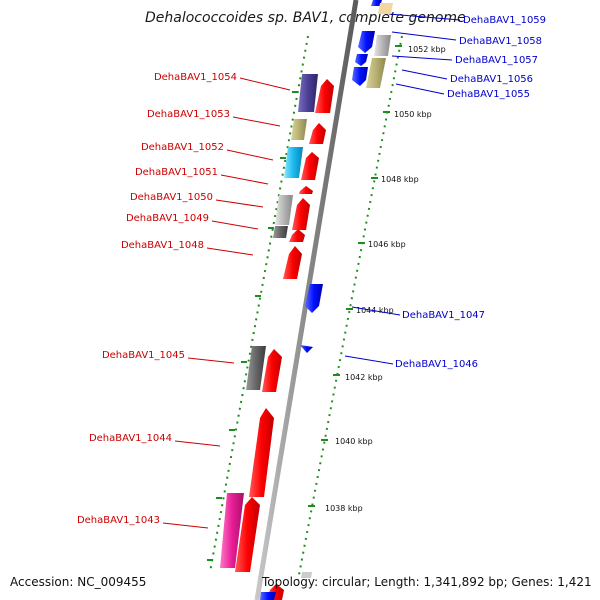 This screenshot has height=600, width=600. Describe the element at coordinates (400, 179) in the screenshot. I see `scale-tick-label: 1048 kbp` at that location.